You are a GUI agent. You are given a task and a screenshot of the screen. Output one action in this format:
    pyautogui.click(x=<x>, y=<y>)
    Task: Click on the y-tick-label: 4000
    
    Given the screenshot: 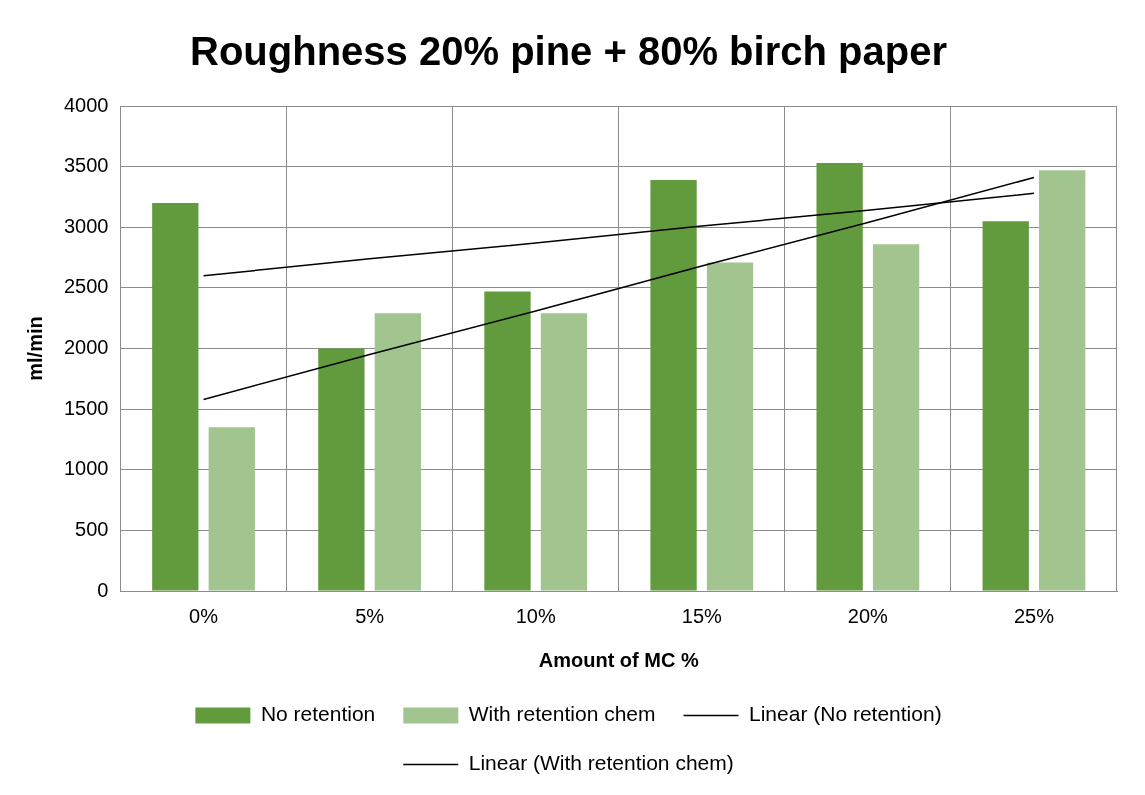 What is the action you would take?
    pyautogui.click(x=86, y=104)
    